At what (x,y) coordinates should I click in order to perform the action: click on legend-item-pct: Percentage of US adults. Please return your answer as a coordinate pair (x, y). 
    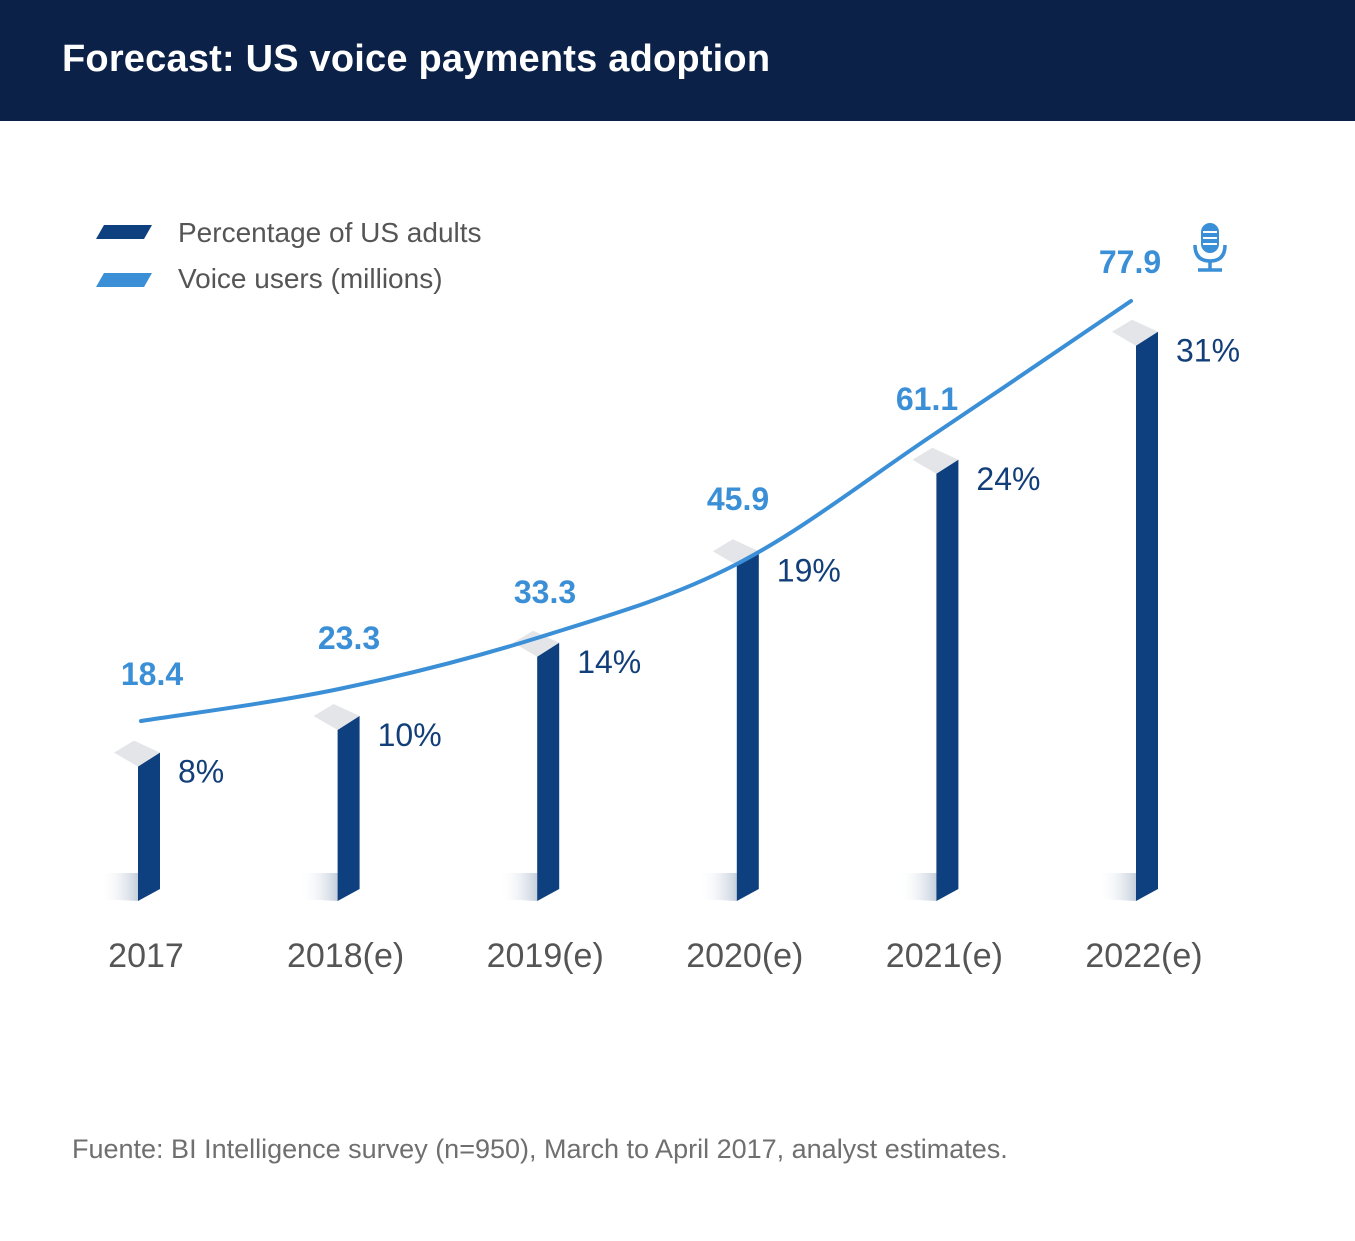
    Looking at the image, I should click on (289, 232).